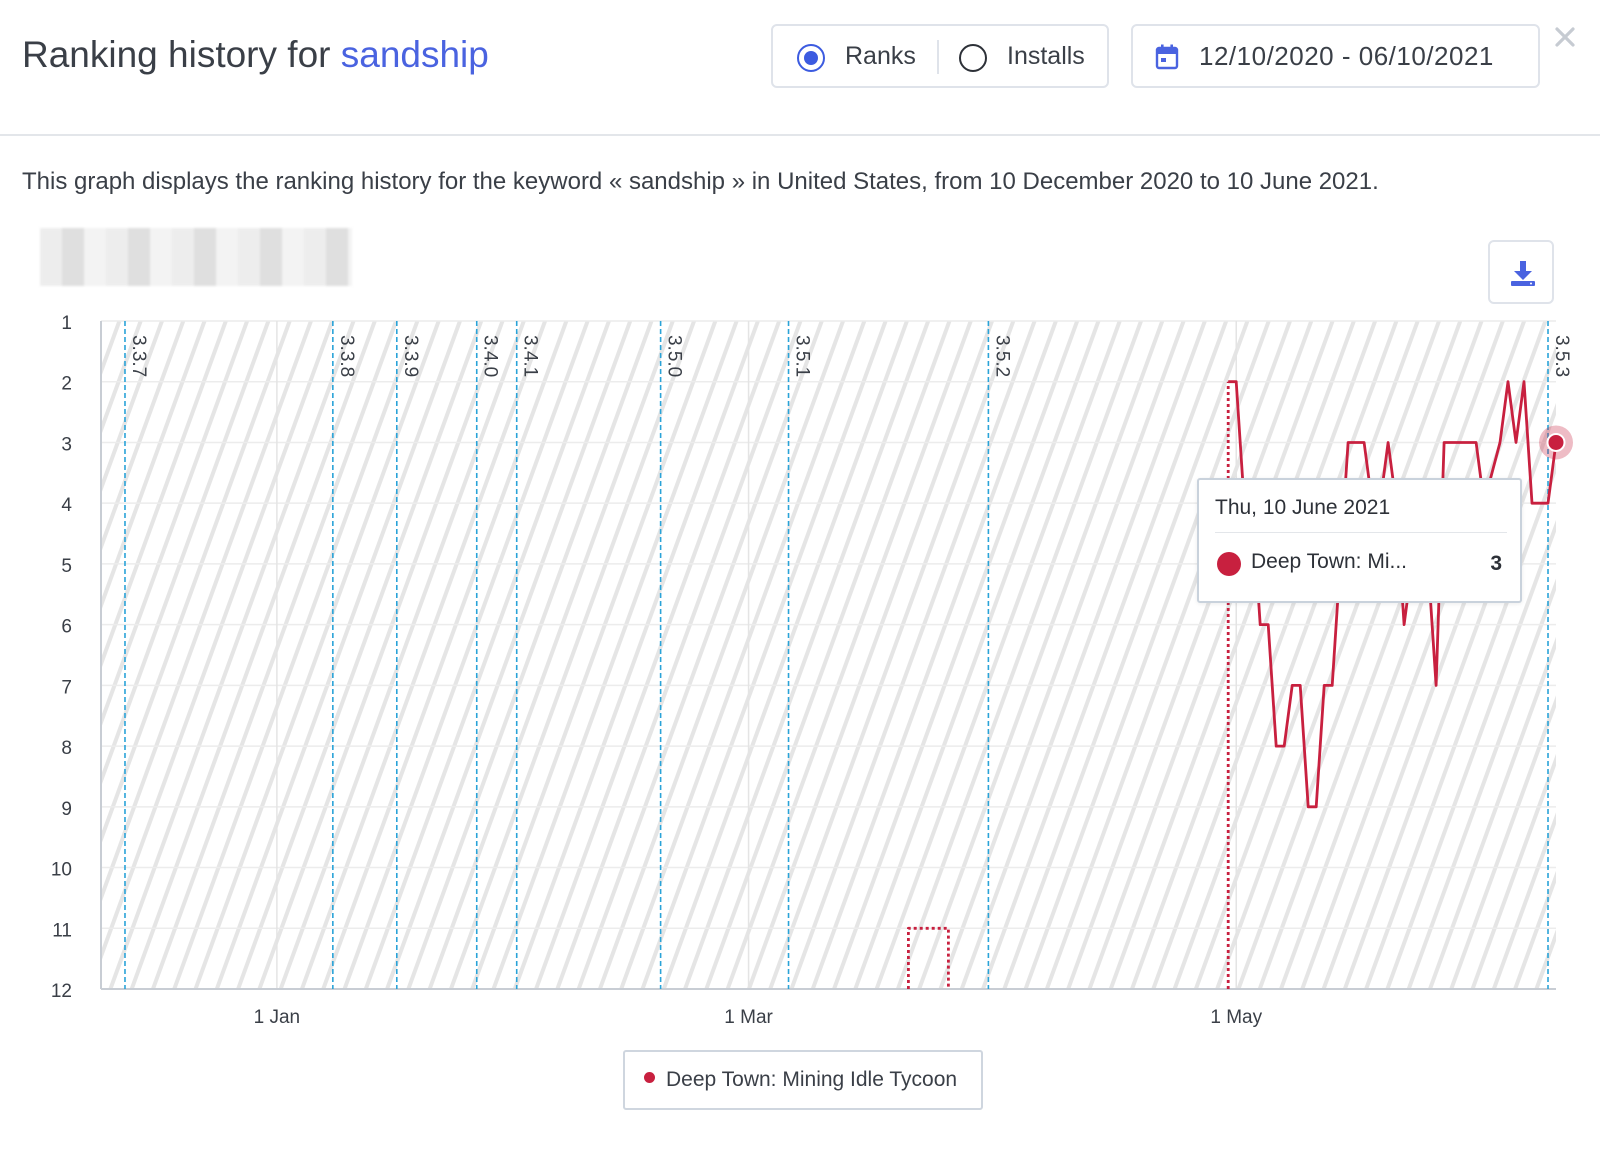 This screenshot has height=1160, width=1600. Describe the element at coordinates (414, 54) in the screenshot. I see `title-keyword: sandship` at that location.